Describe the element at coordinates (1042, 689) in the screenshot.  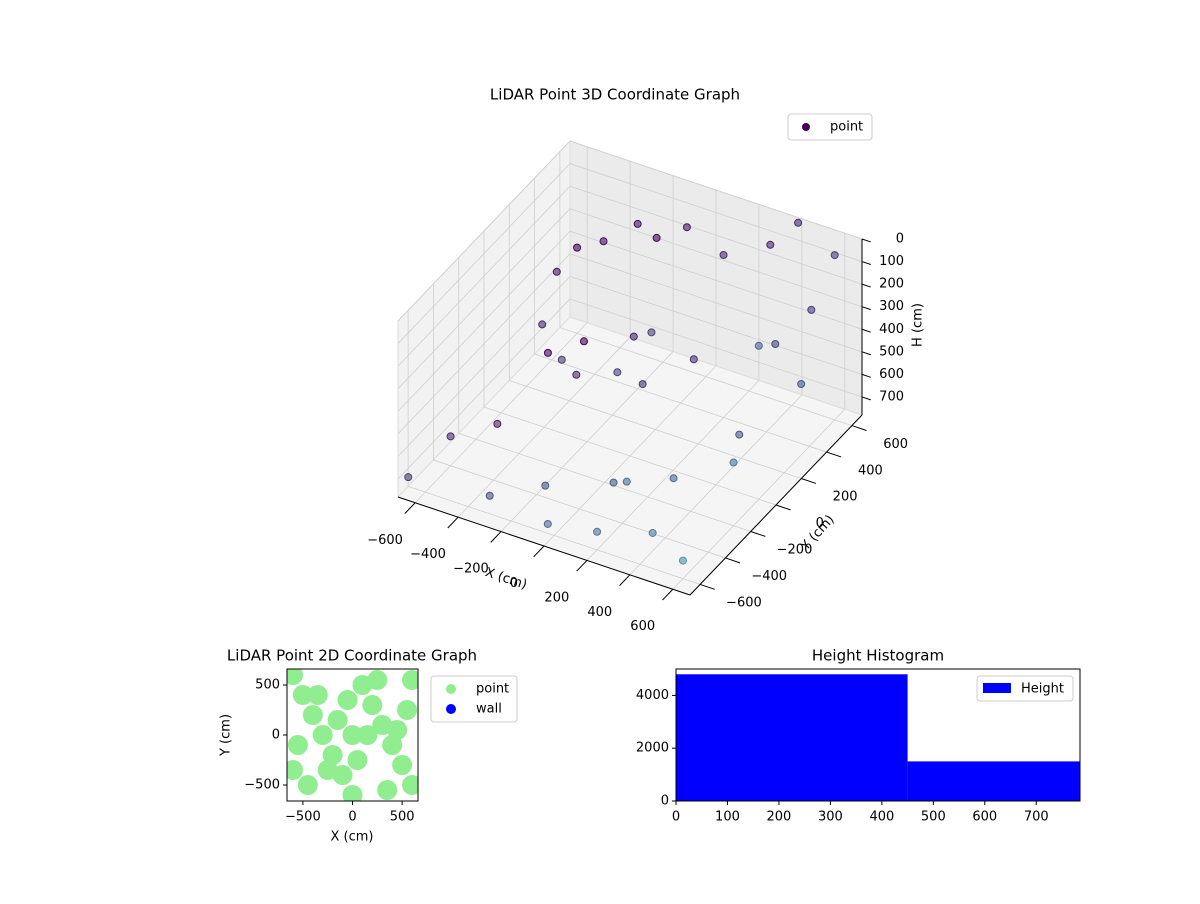
I see `legend-label: Height` at that location.